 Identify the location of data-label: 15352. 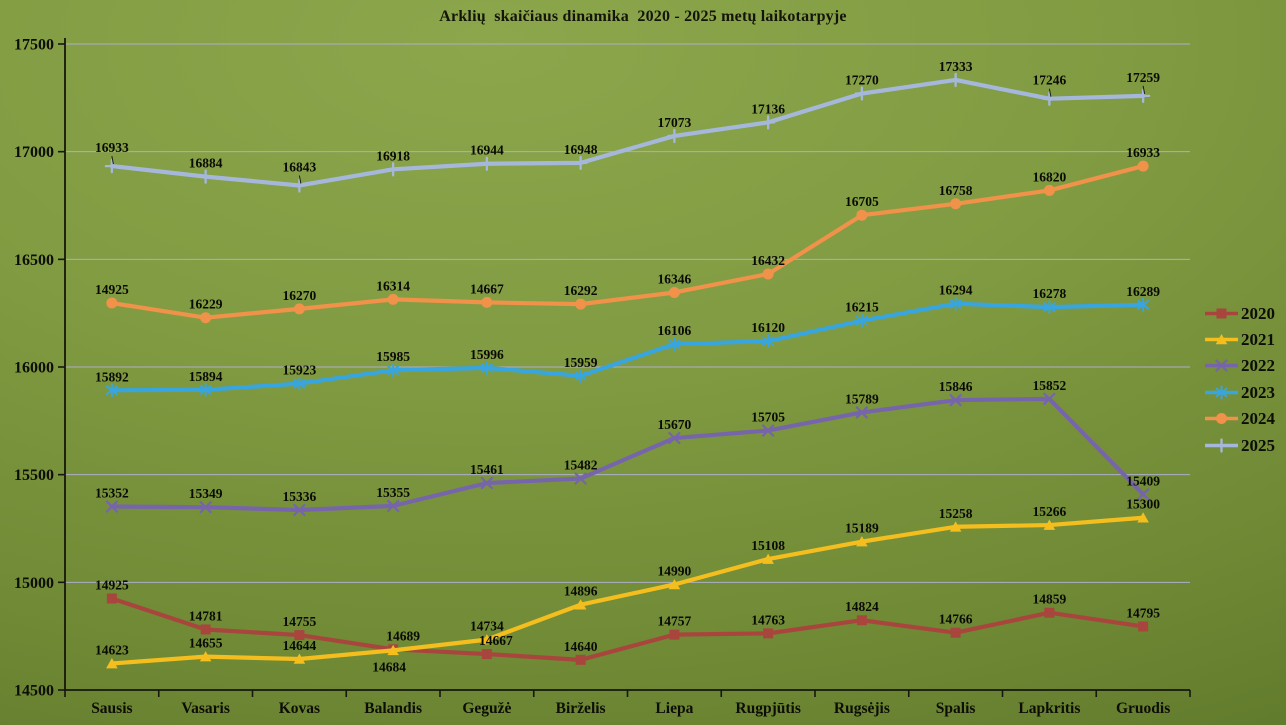
(112, 493).